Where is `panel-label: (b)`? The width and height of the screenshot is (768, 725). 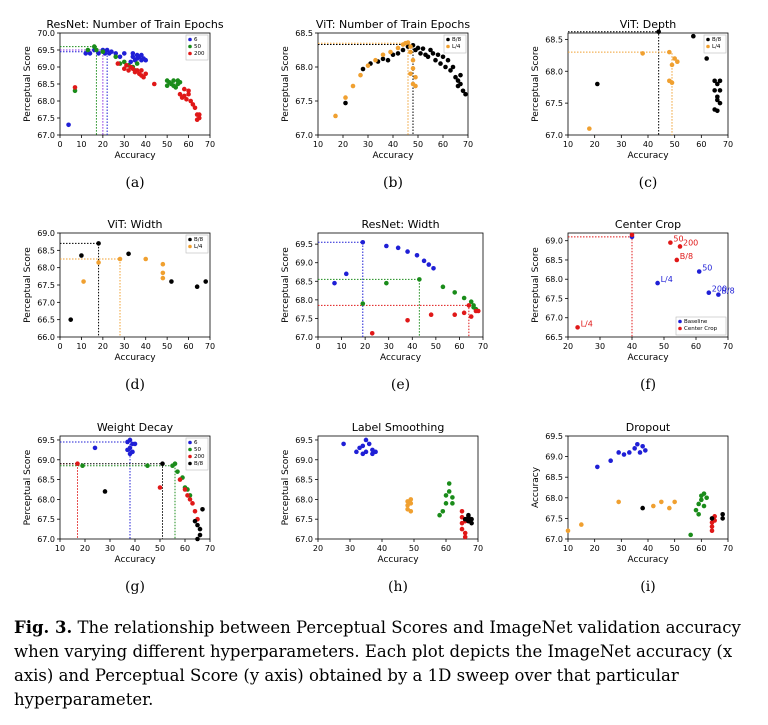 panel-label: (b) is located at coordinates (393, 183).